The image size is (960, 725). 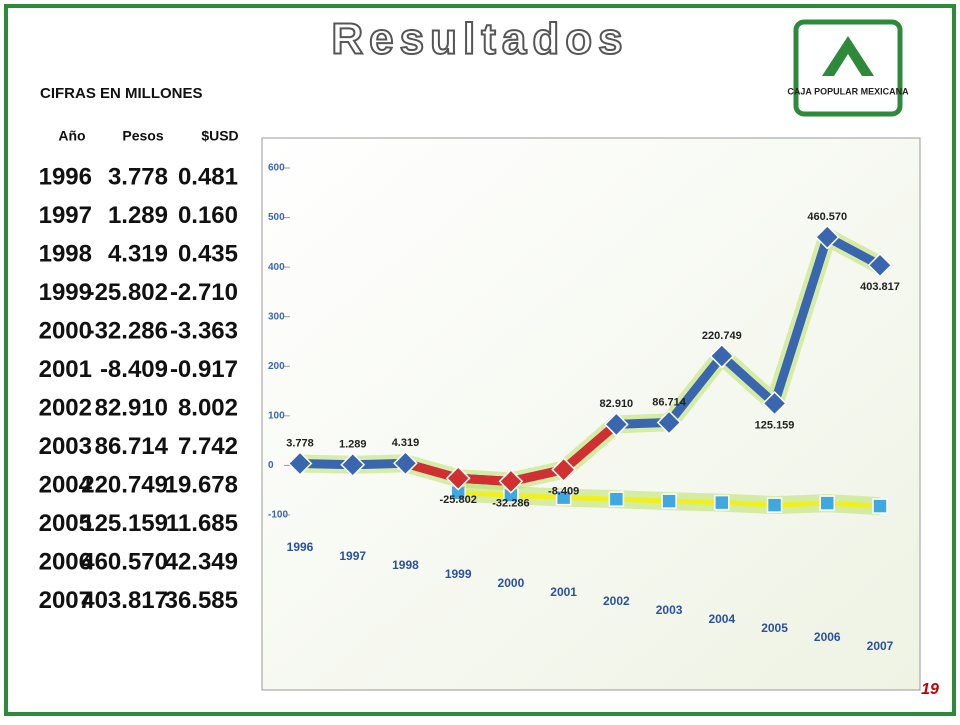 What do you see at coordinates (774, 628) in the screenshot?
I see `x-tick-label: 2005` at bounding box center [774, 628].